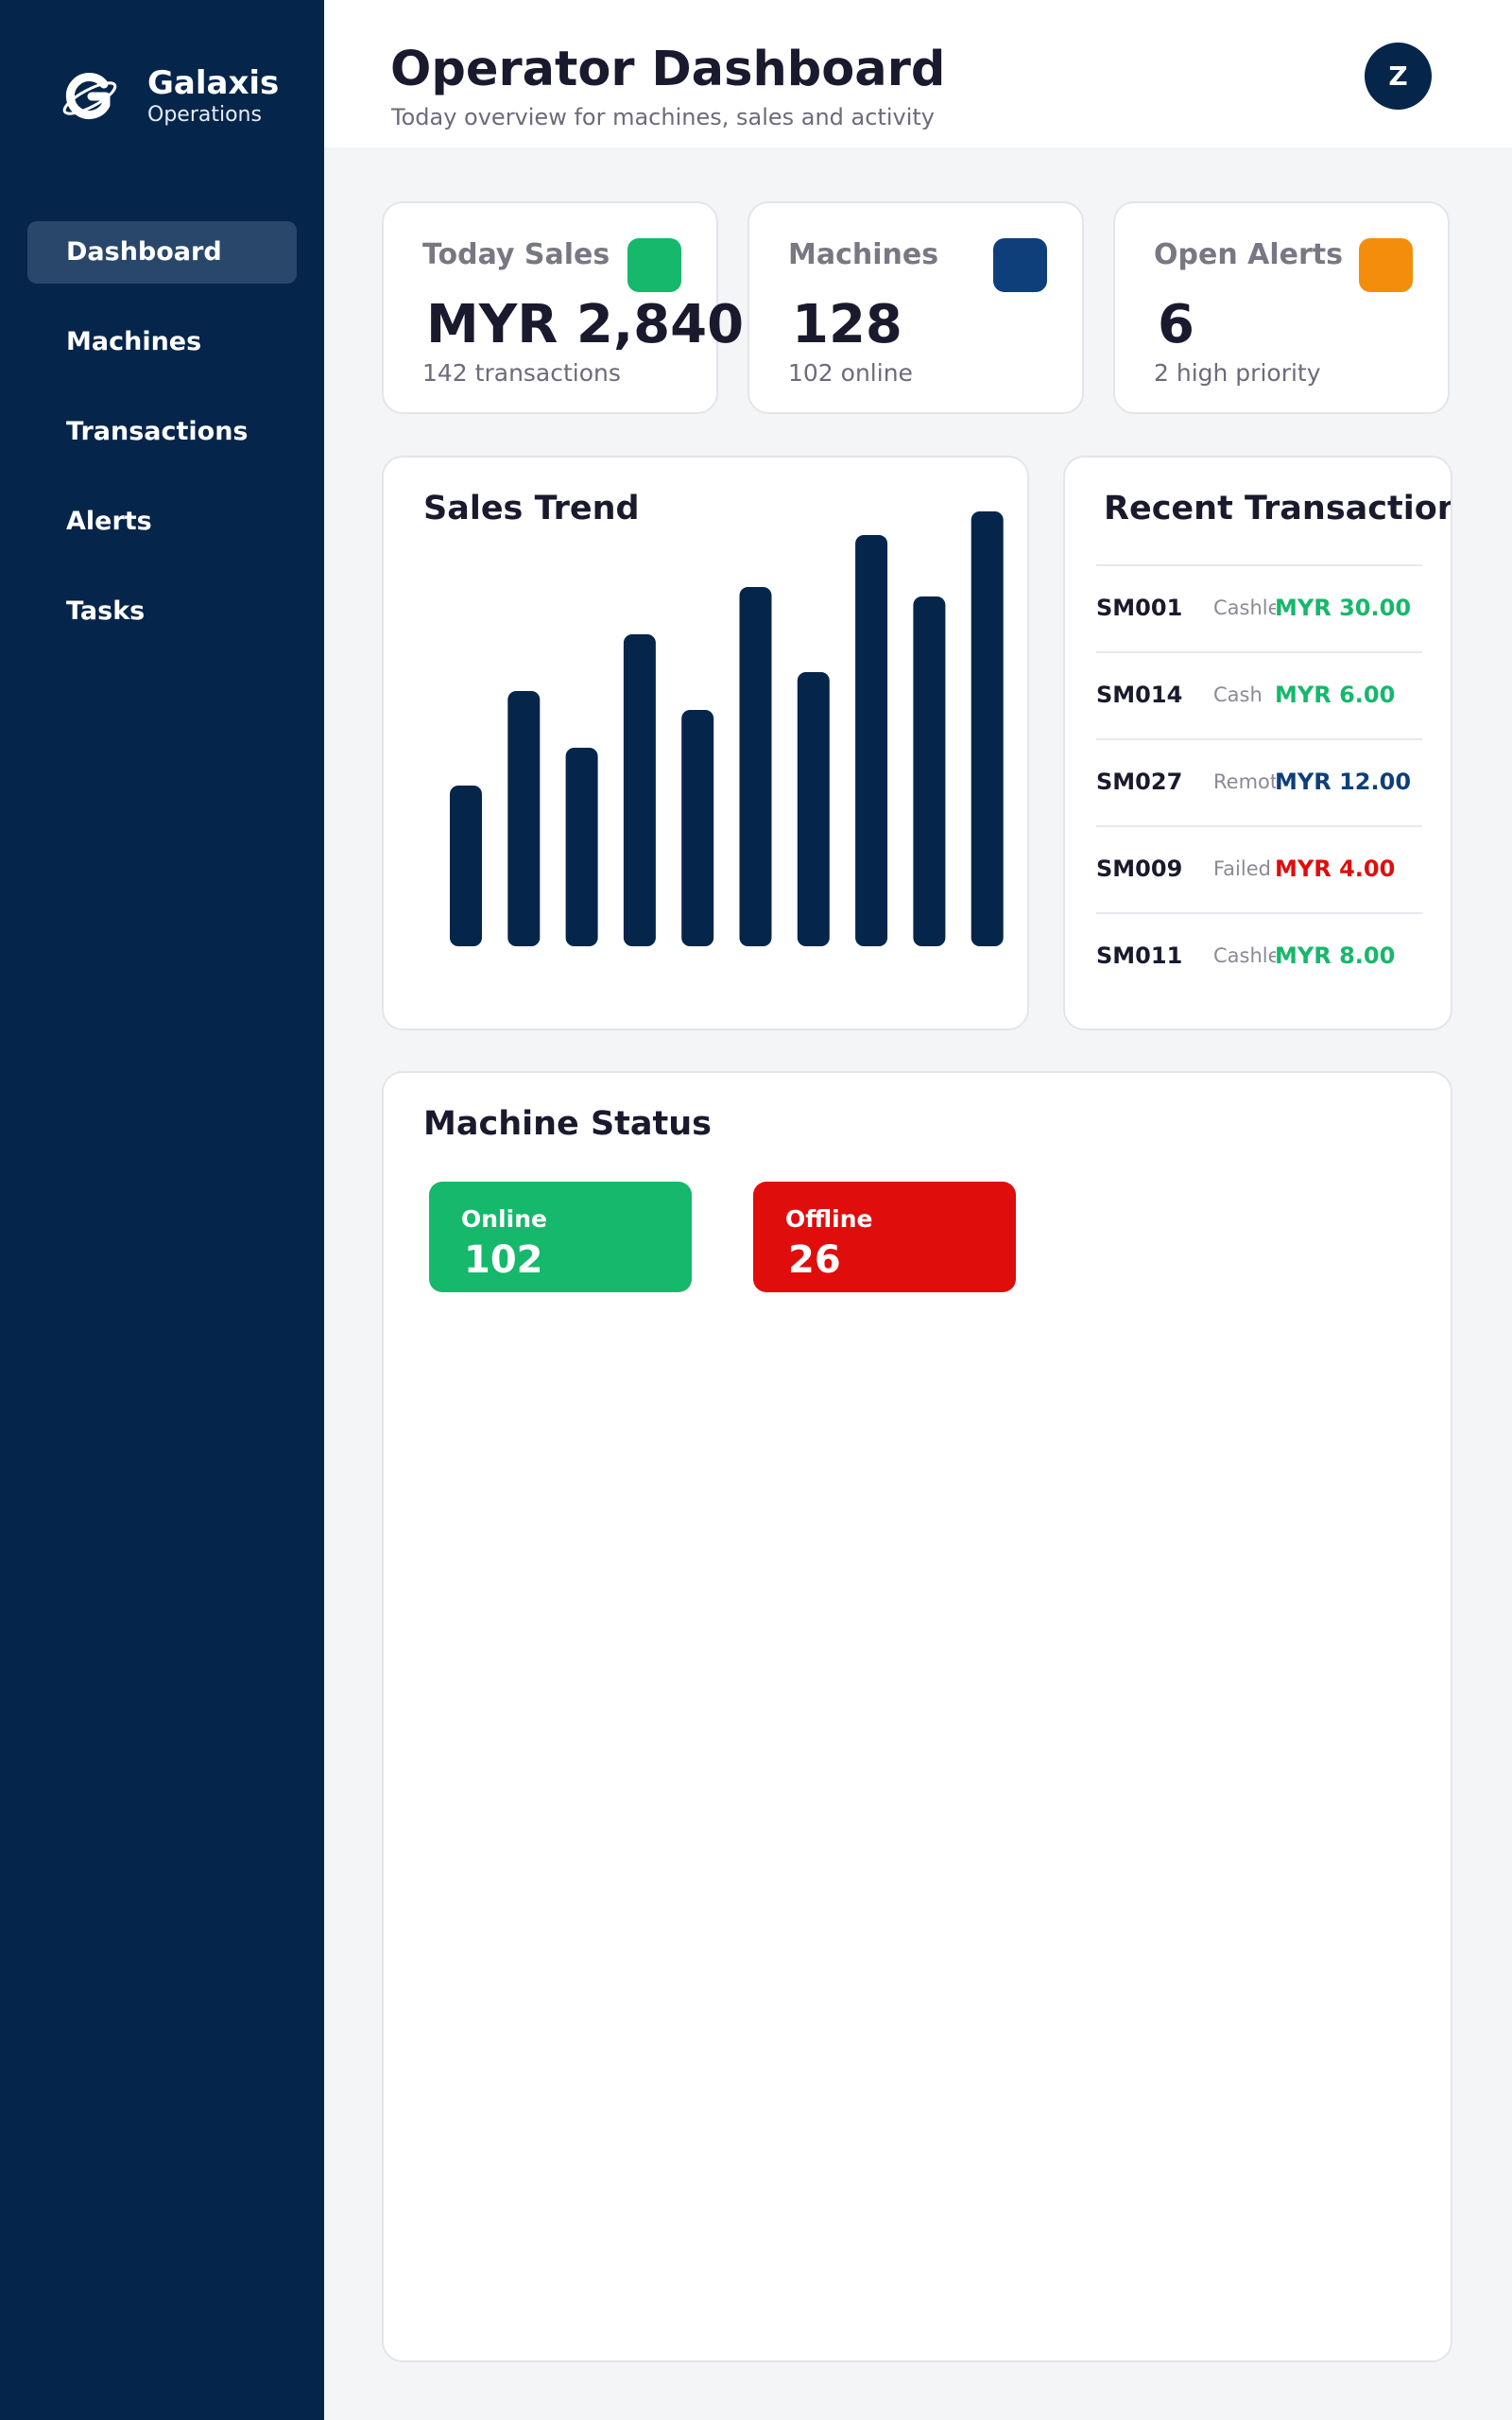 This screenshot has width=1512, height=2420. I want to click on sales-indicator-icon, so click(654, 265).